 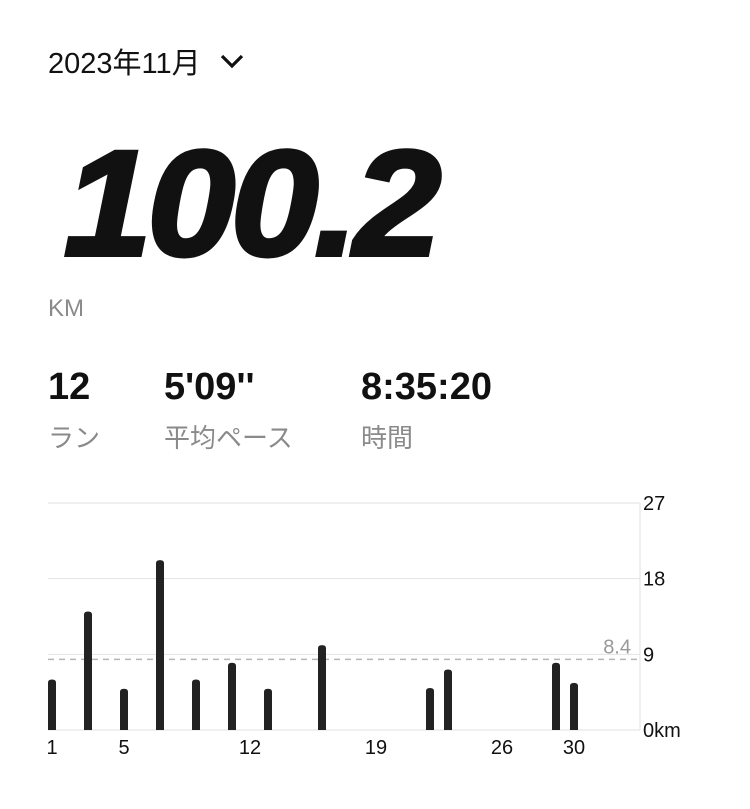 What do you see at coordinates (426, 387) in the screenshot?
I see `stat-value: 8:35:20` at bounding box center [426, 387].